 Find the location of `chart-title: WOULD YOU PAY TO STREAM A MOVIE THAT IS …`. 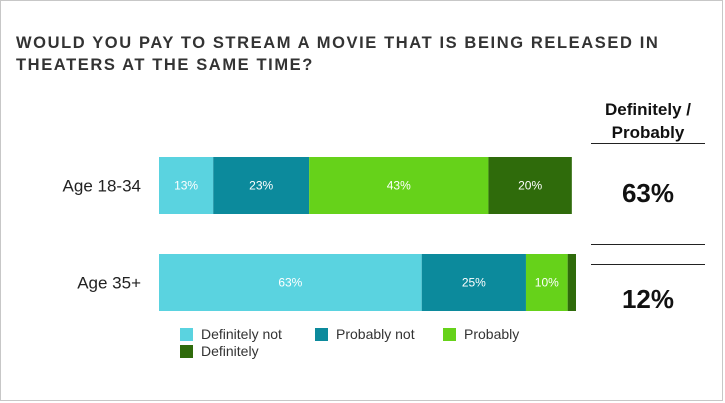

chart-title: WOULD YOU PAY TO STREAM A MOVIE THAT IS … is located at coordinates (338, 54).